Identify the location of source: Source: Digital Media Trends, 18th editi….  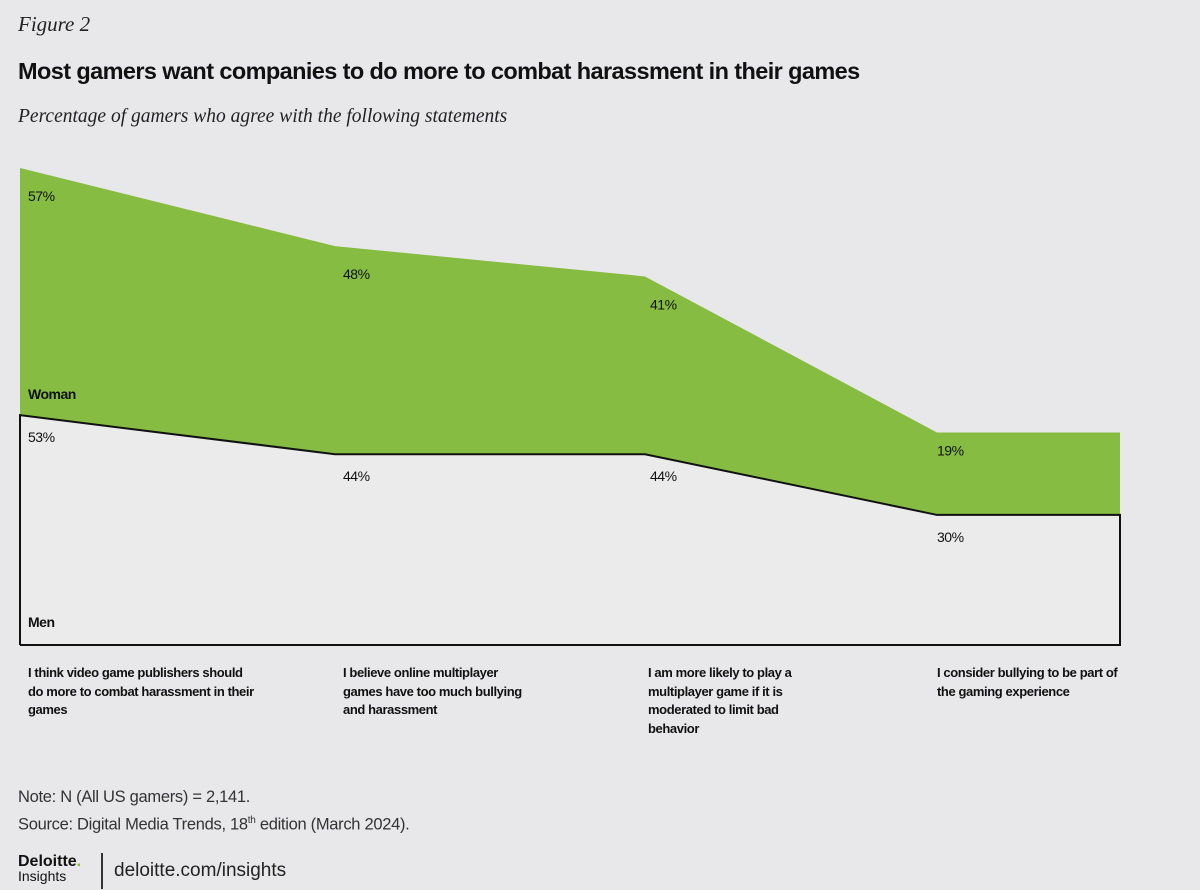
(214, 825).